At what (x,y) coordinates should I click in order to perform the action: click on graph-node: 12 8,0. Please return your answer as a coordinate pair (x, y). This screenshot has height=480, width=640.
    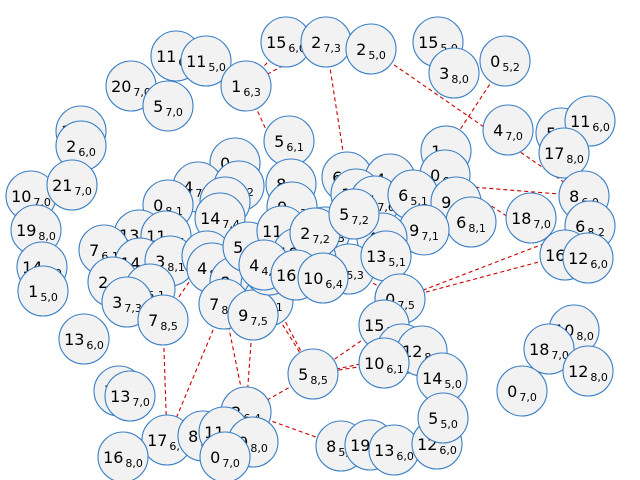
    Looking at the image, I should click on (588, 371).